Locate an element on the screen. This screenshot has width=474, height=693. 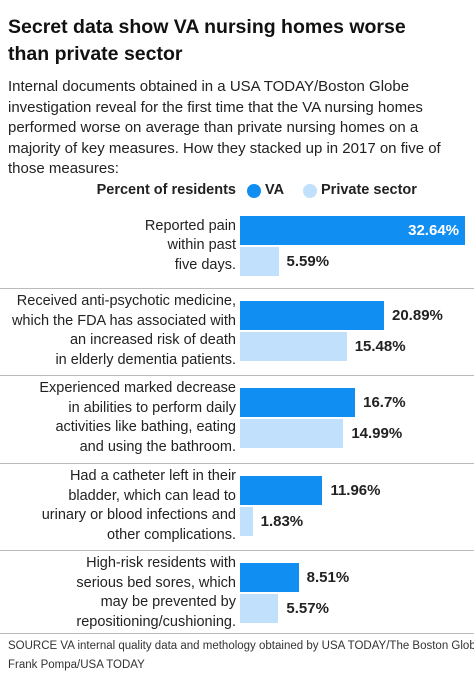
value-label: 1.83% is located at coordinates (282, 521).